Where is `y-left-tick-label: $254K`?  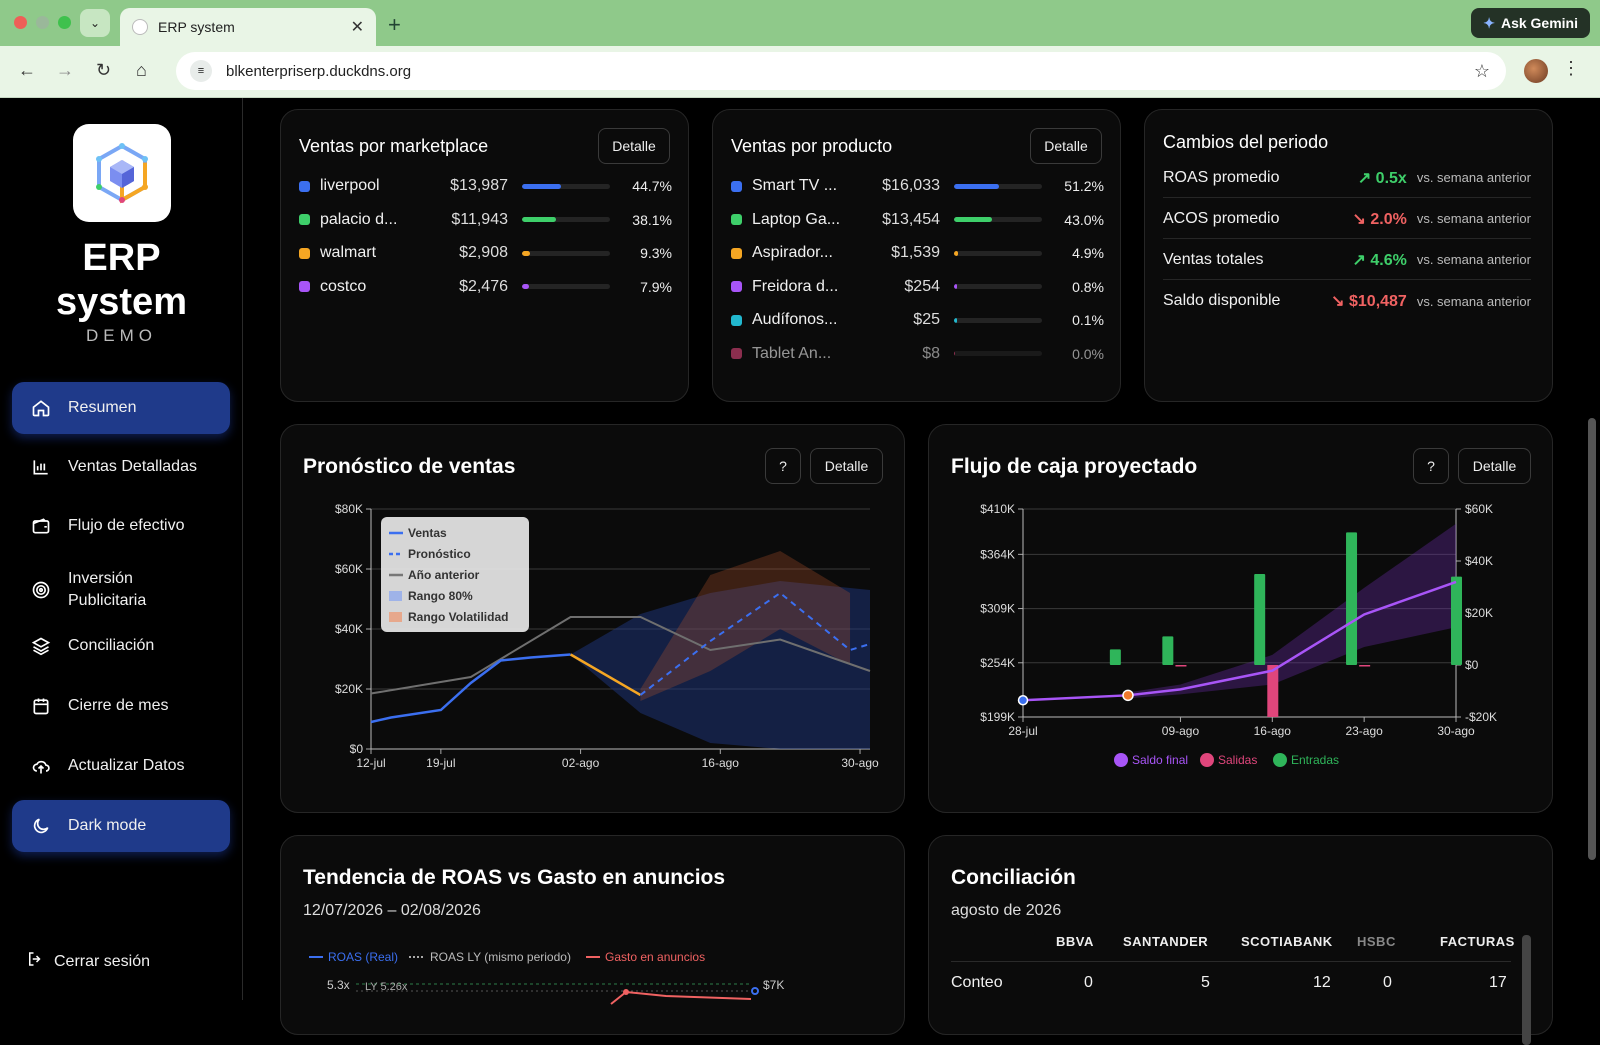 y-left-tick-label: $254K is located at coordinates (997, 663).